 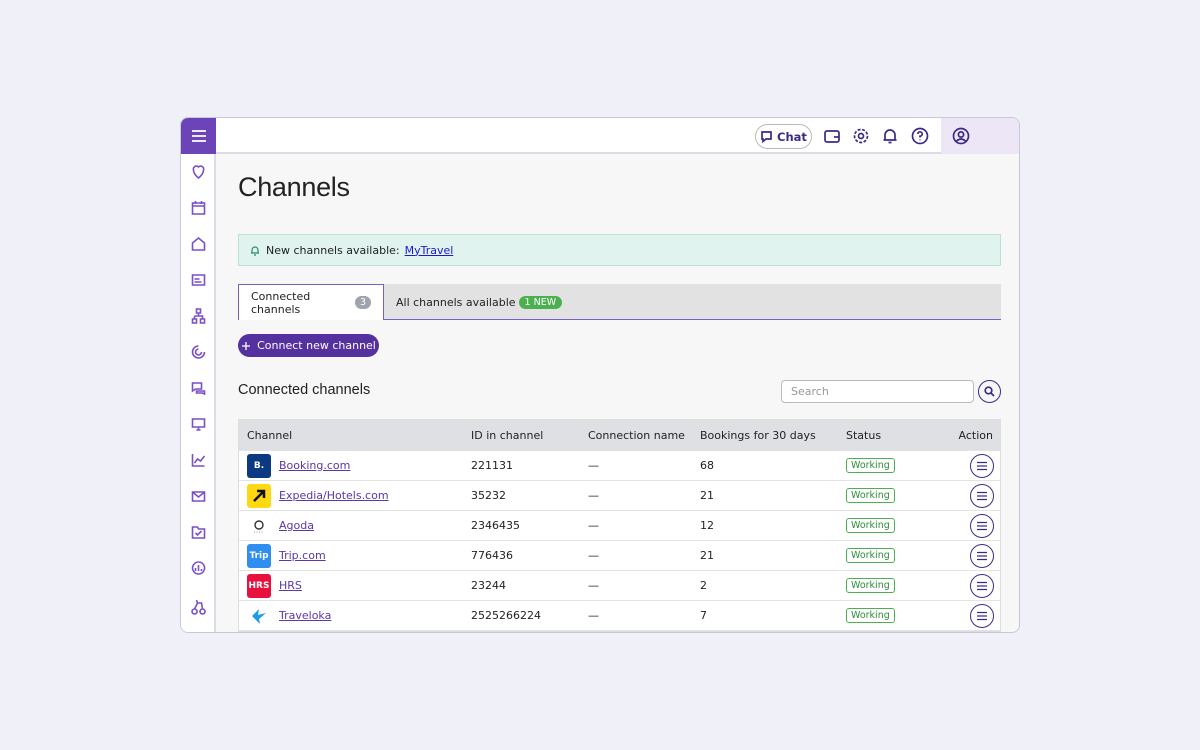 I want to click on settings-icon, so click(x=861, y=136).